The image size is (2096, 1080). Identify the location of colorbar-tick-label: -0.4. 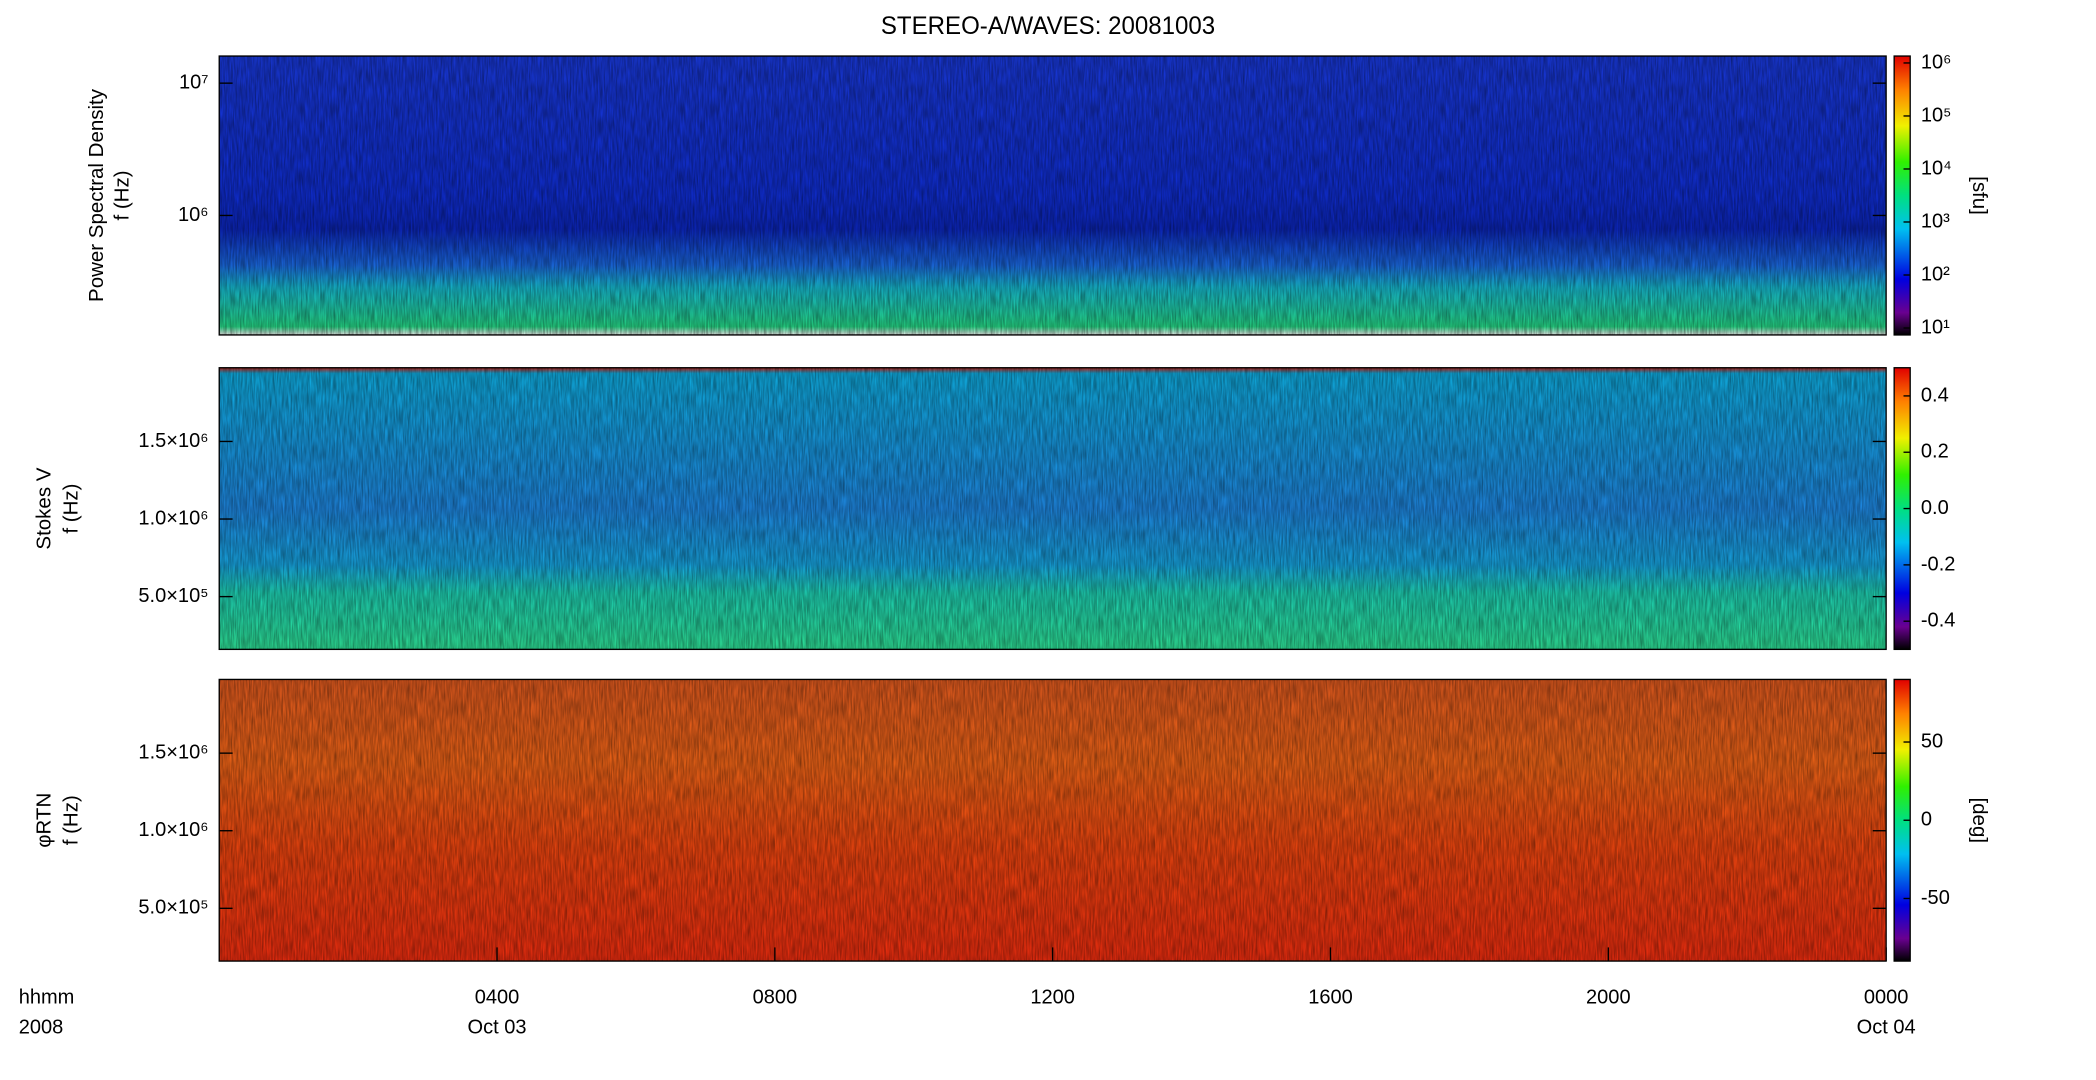
(1938, 620).